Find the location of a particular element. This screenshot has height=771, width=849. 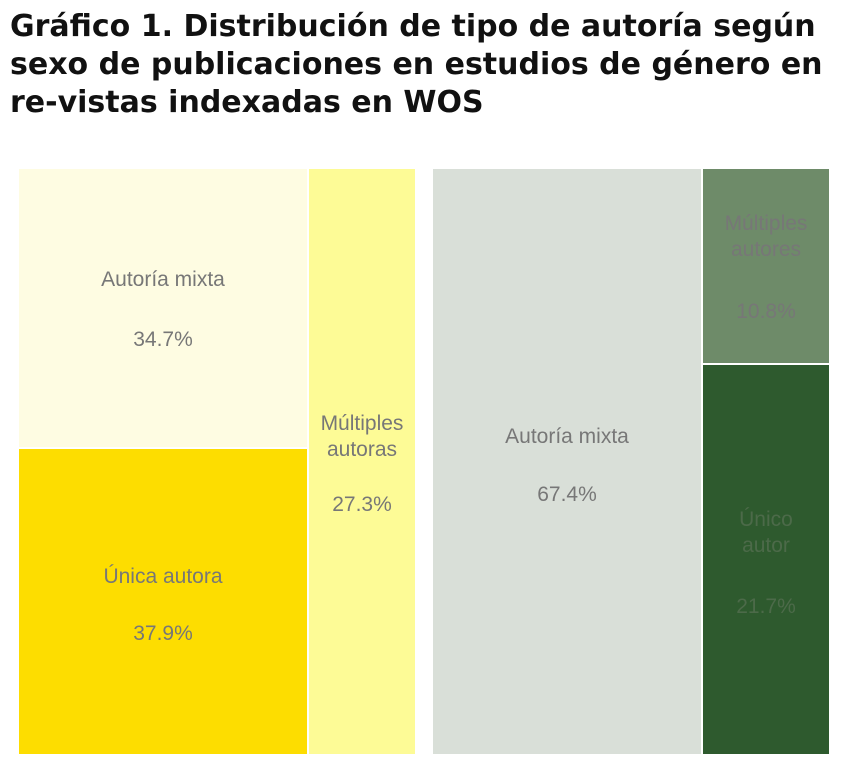

slice-value: 21.7% is located at coordinates (766, 606).